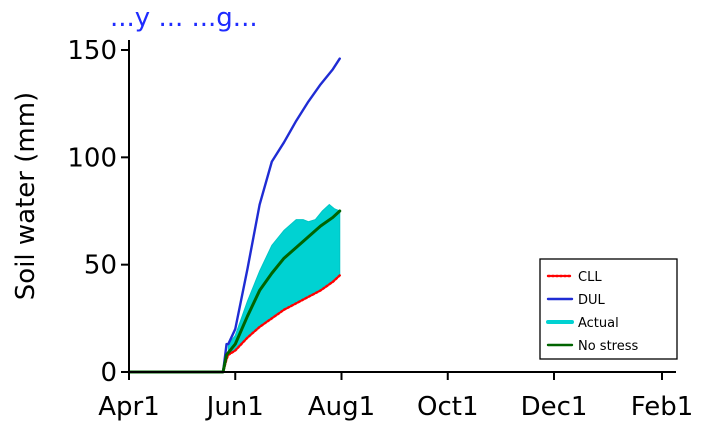 The image size is (702, 425). What do you see at coordinates (598, 323) in the screenshot?
I see `legend-label: Actual` at bounding box center [598, 323].